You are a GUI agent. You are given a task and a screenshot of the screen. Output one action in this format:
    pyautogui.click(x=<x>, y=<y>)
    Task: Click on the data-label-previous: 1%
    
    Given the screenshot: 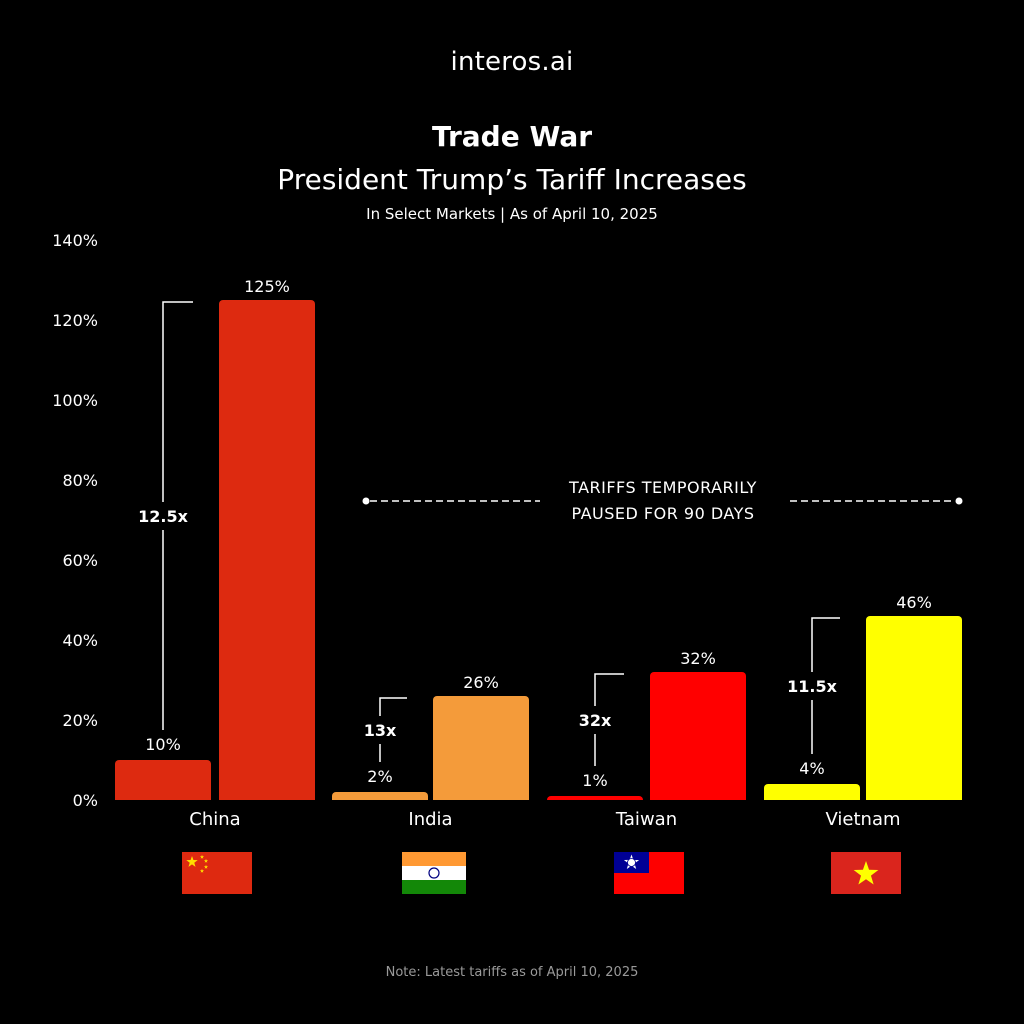 What is the action you would take?
    pyautogui.click(x=594, y=780)
    